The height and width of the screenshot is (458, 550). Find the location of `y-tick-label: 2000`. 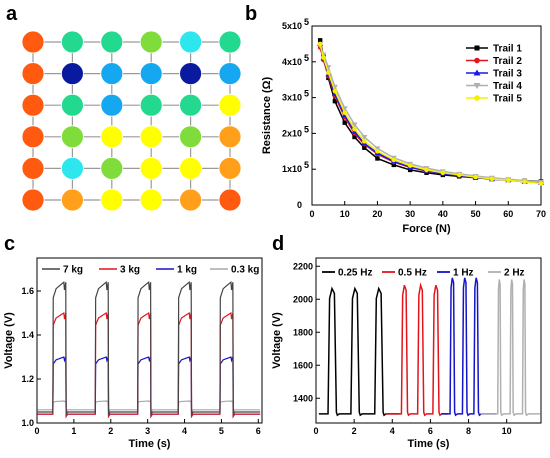

y-tick-label: 2000 is located at coordinates (303, 299).